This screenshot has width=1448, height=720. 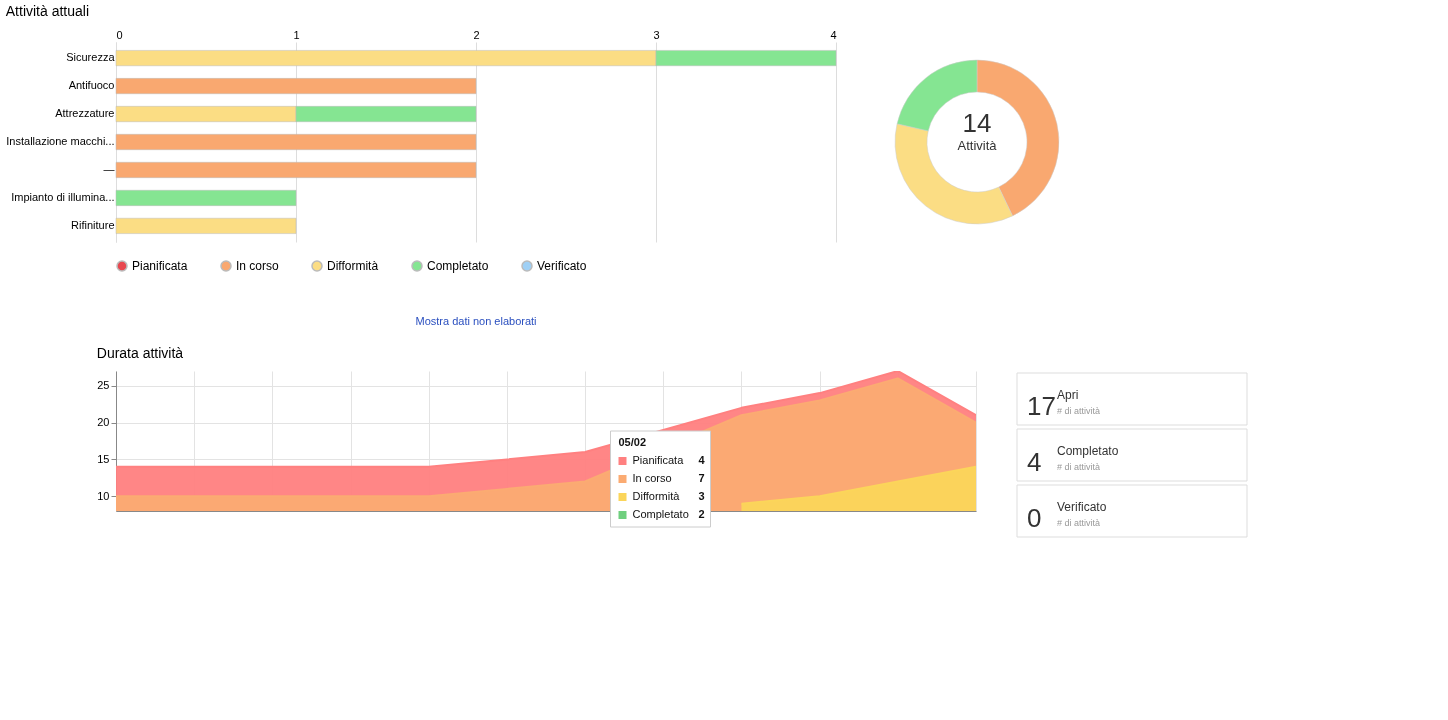 What do you see at coordinates (562, 266) in the screenshot?
I see `legend-label: Verificato` at bounding box center [562, 266].